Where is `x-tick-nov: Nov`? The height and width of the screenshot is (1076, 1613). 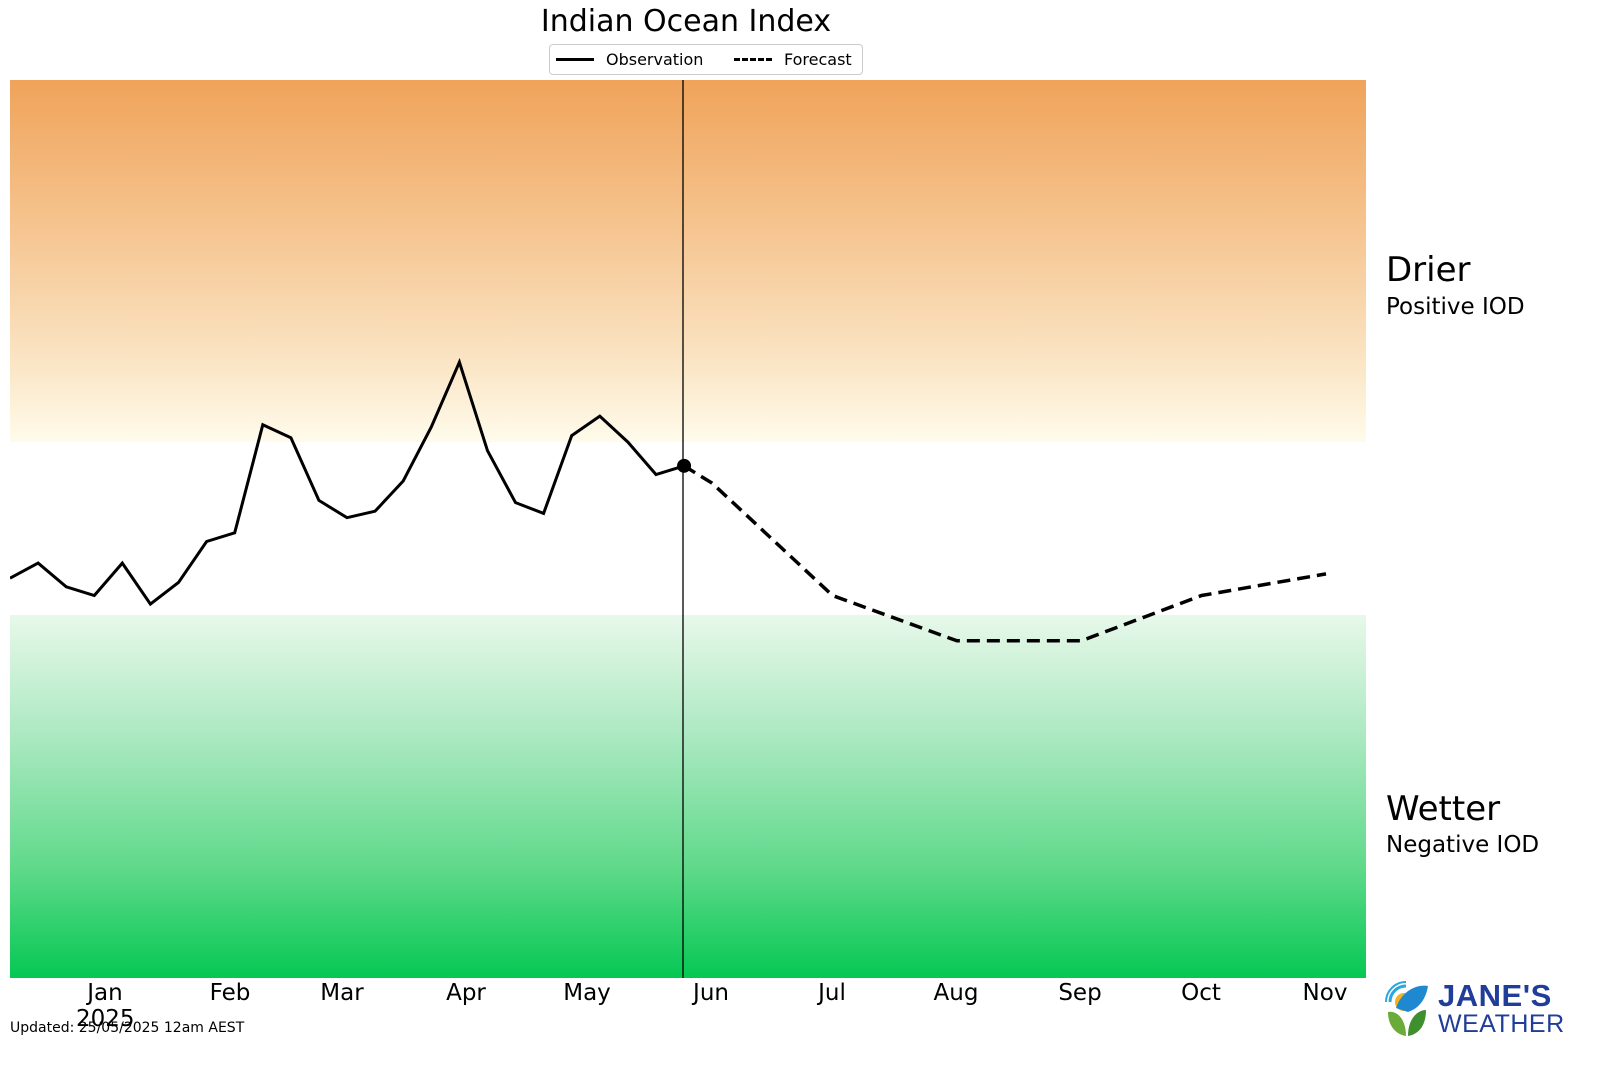
x-tick-nov: Nov is located at coordinates (1325, 993).